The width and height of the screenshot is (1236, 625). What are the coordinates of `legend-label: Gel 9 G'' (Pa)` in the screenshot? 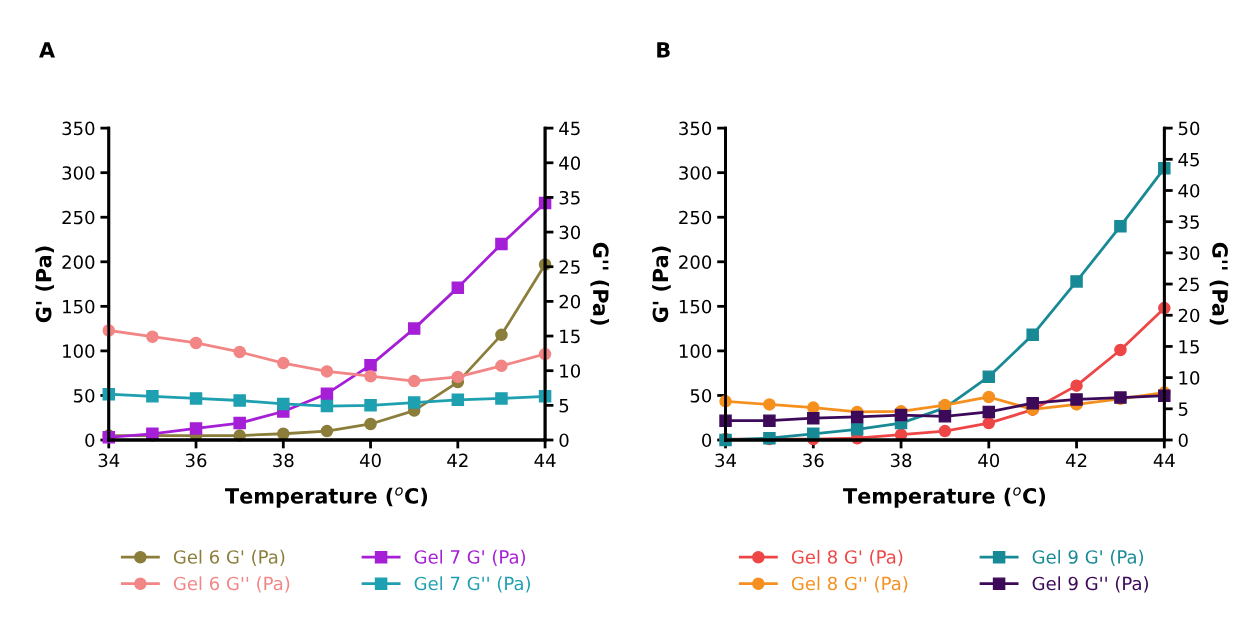 It's located at (1090, 584).